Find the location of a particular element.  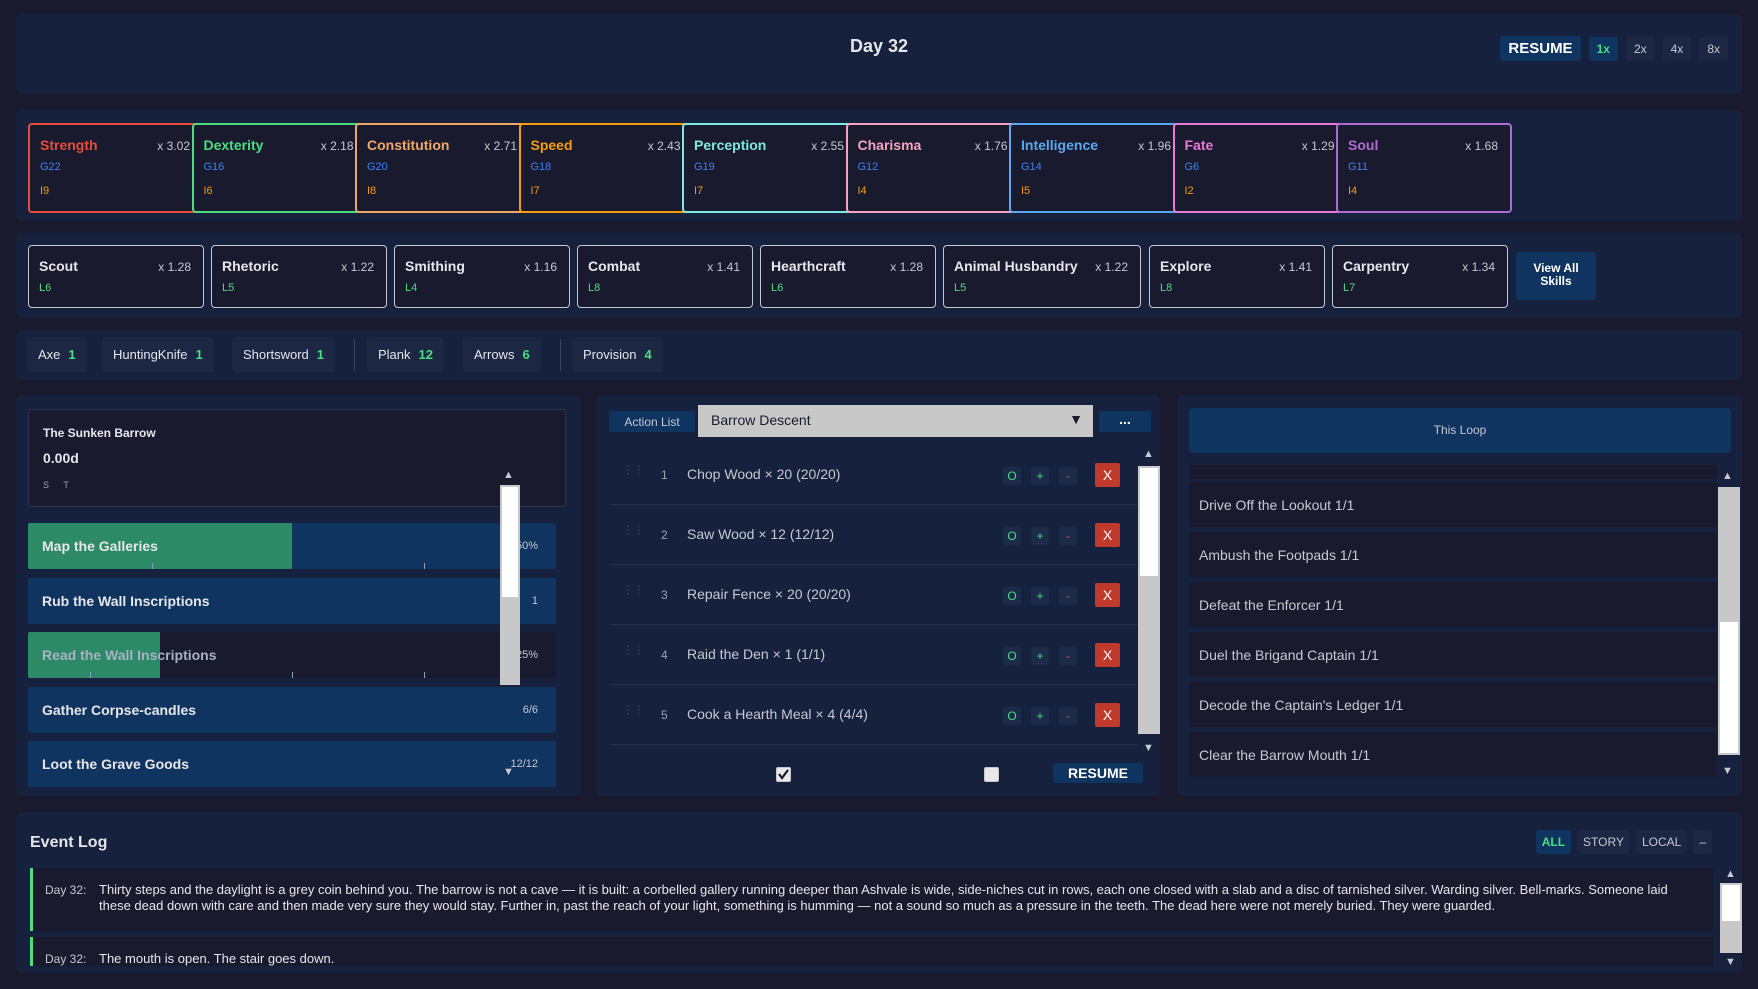

zone-progress-row: Map the Galleries 50% is located at coordinates (292, 546).